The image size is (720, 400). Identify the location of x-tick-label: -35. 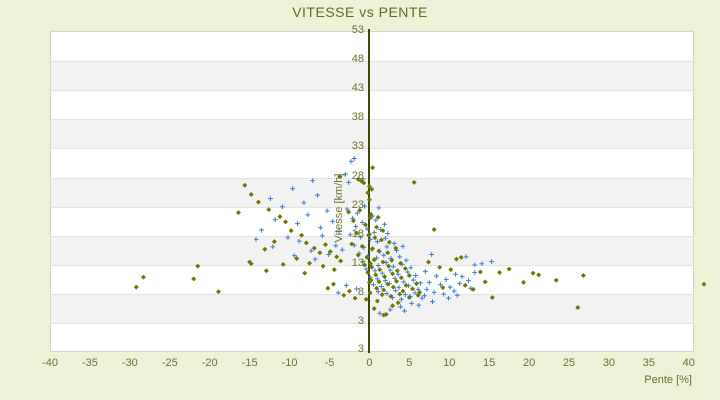
(89, 363).